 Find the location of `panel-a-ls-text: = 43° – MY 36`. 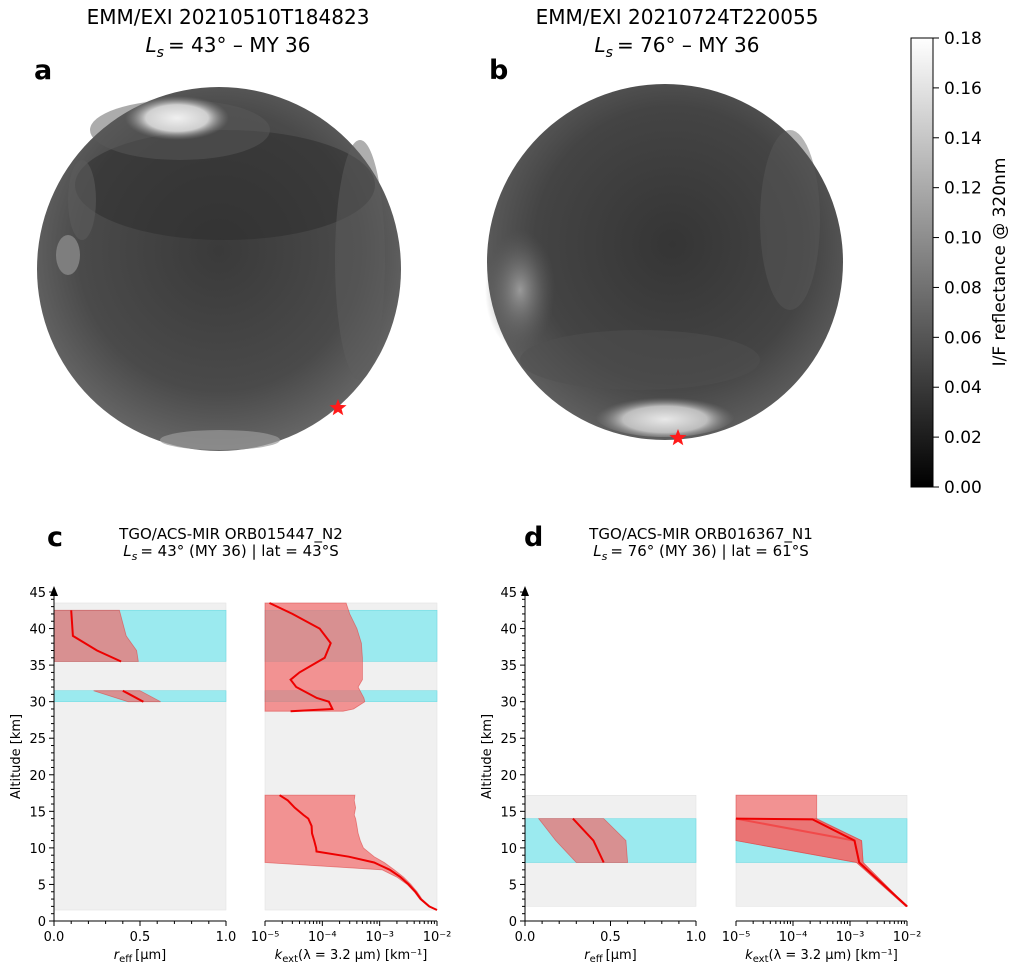

panel-a-ls-text: = 43° – MY 36 is located at coordinates (239, 45).